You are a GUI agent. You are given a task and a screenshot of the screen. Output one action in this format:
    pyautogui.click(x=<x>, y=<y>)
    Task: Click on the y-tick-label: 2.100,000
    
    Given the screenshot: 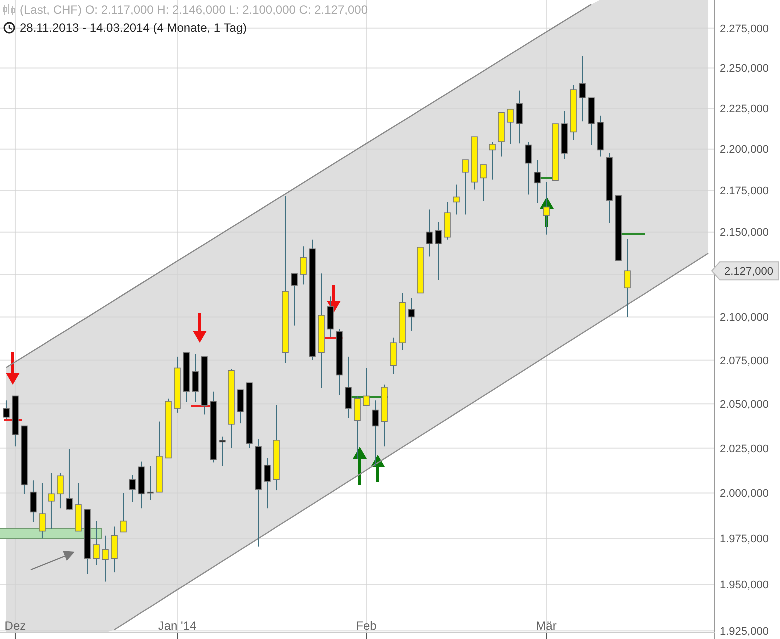 What is the action you would take?
    pyautogui.click(x=744, y=318)
    